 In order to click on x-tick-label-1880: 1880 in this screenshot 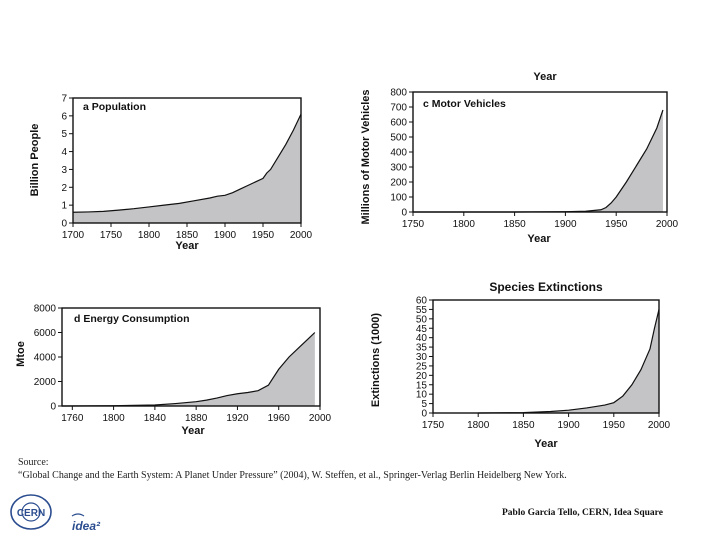, I will do `click(196, 418)`.